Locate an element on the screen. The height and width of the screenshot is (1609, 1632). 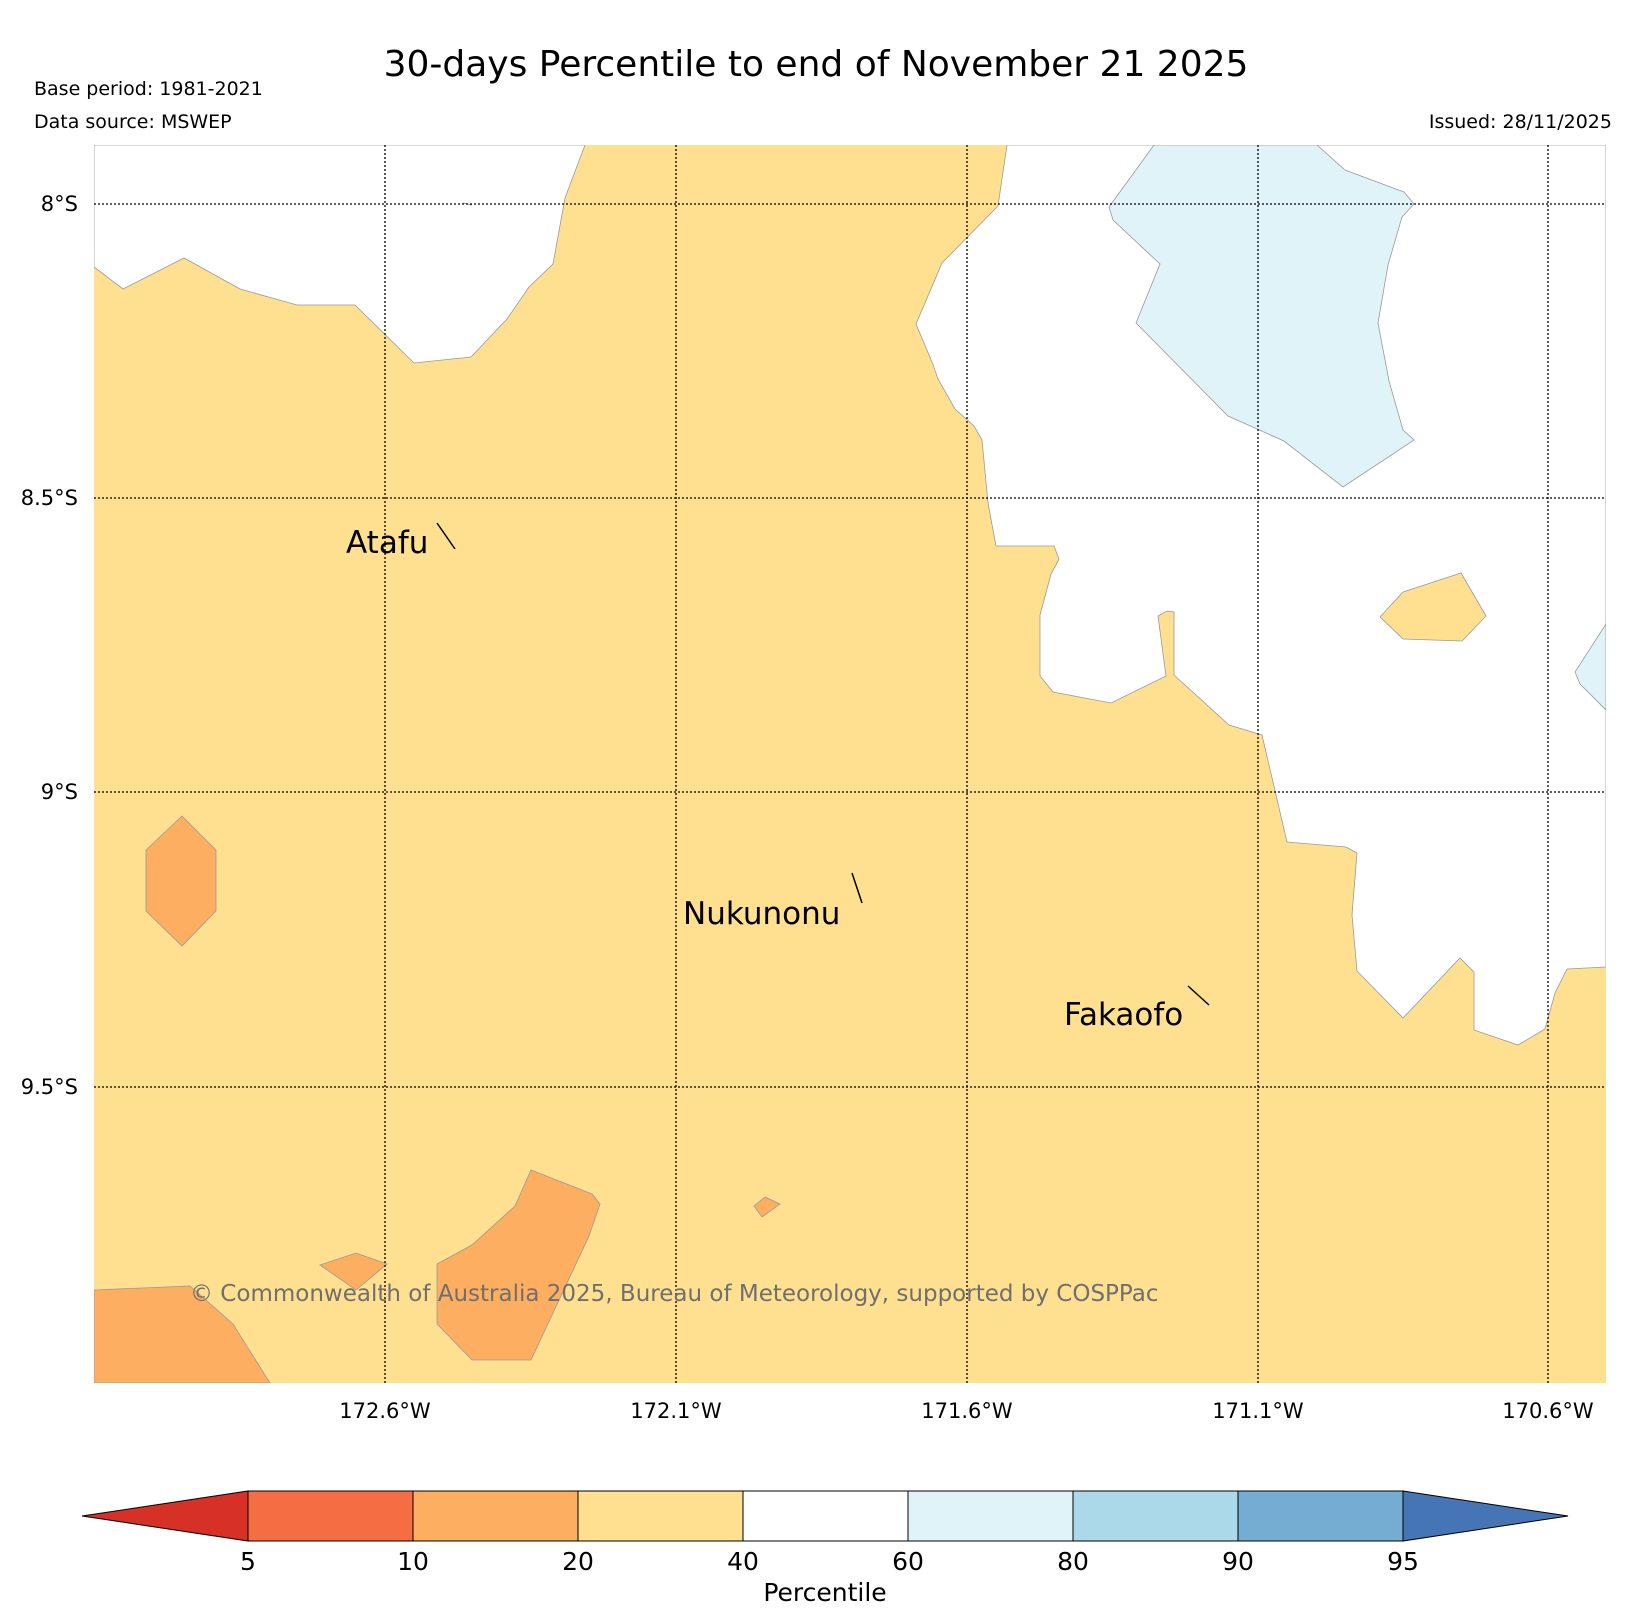
region-10-20-southwest is located at coordinates (182, 1334).